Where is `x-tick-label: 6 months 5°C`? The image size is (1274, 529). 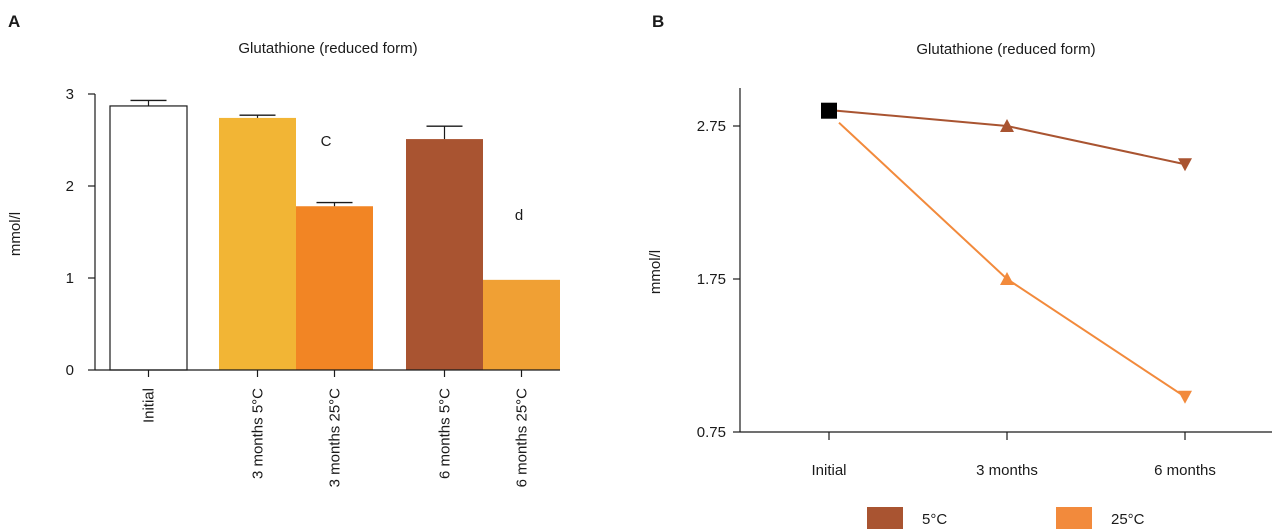 x-tick-label: 6 months 5°C is located at coordinates (445, 433).